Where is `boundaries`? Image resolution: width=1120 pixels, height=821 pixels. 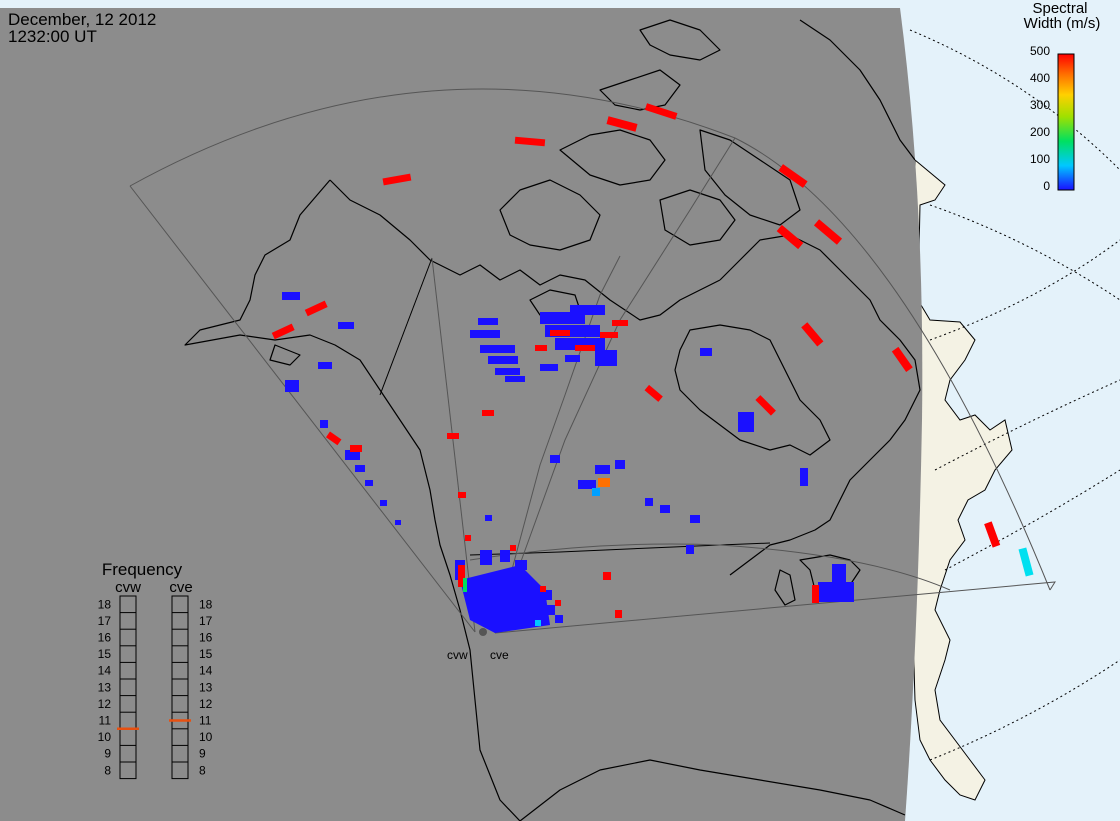 boundaries is located at coordinates (575, 406).